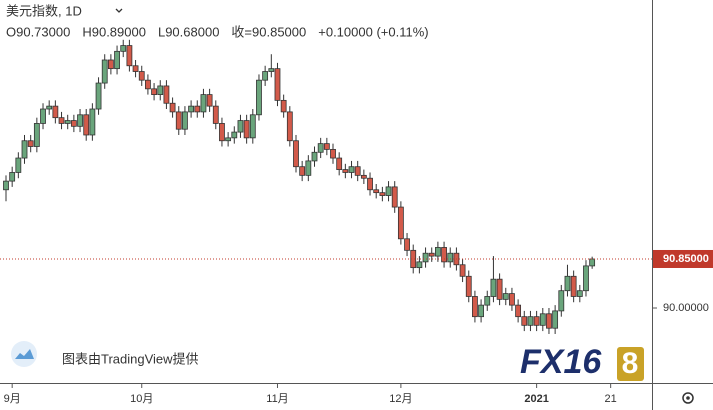 The width and height of the screenshot is (713, 410). I want to click on gear, so click(688, 398).